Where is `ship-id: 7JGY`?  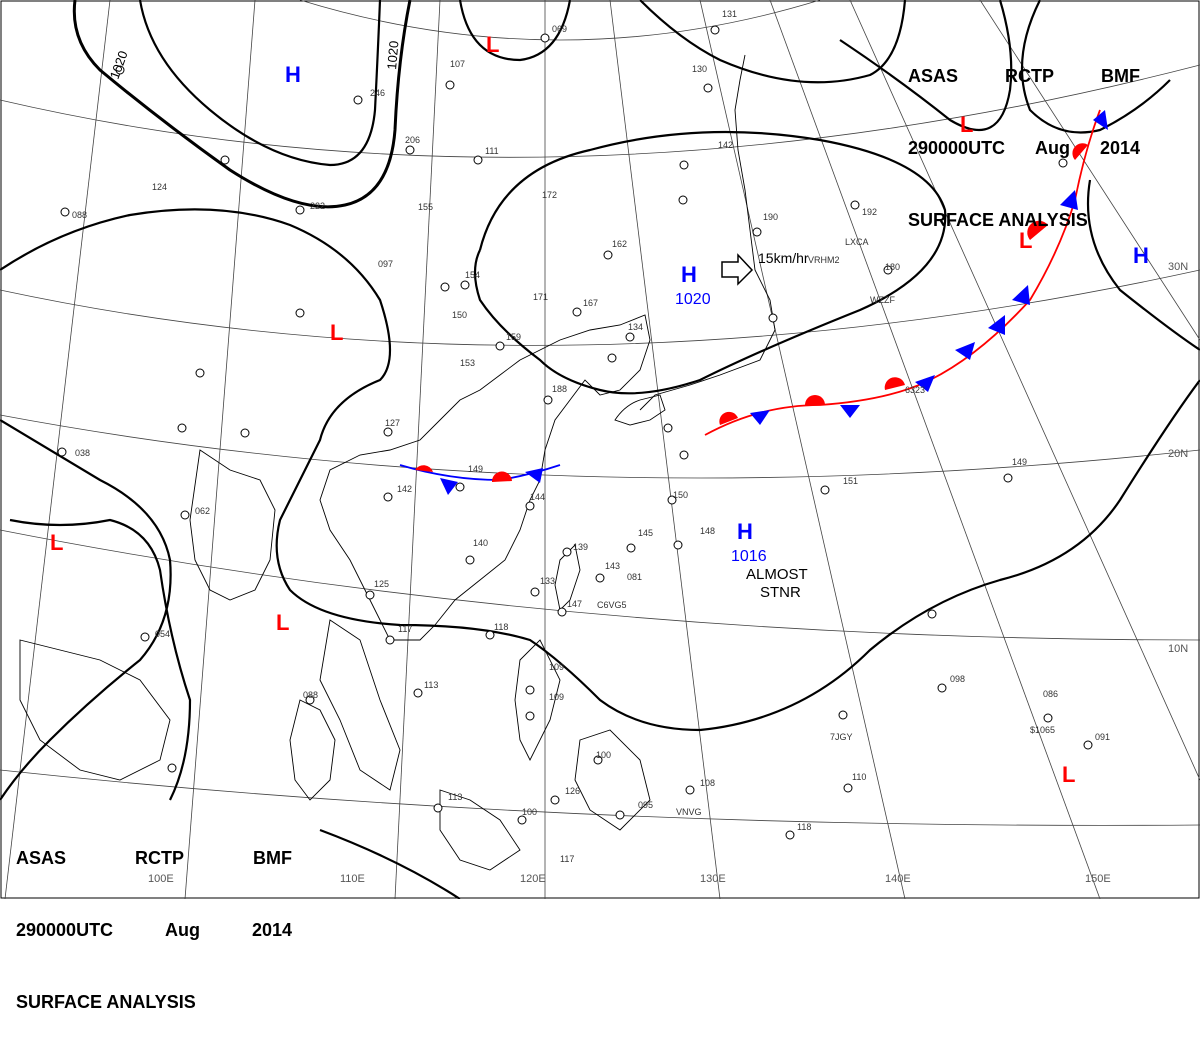 ship-id: 7JGY is located at coordinates (841, 737).